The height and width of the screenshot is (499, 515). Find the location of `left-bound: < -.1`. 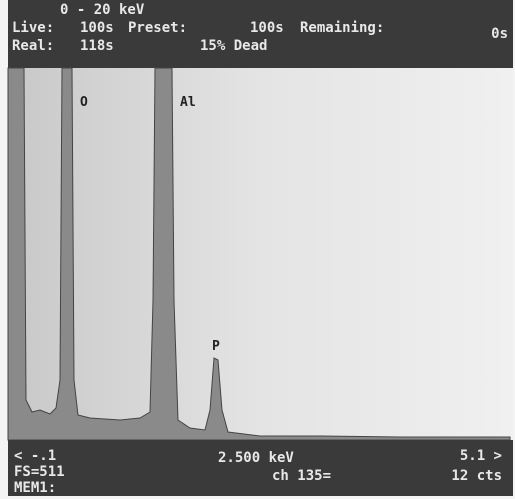

left-bound: < -.1 is located at coordinates (35, 456).